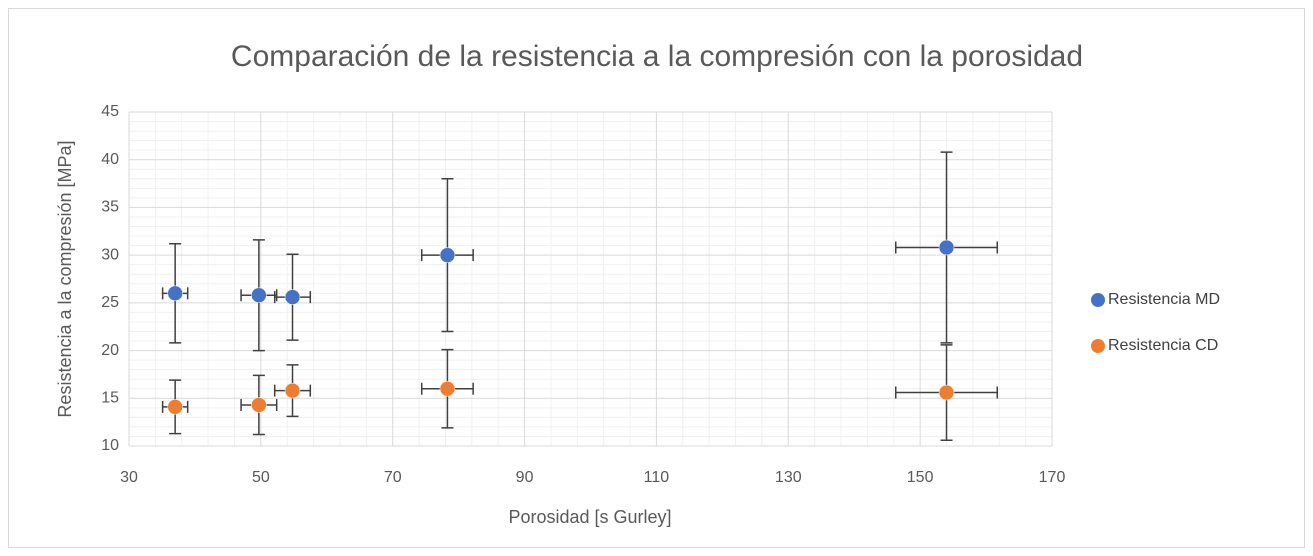 The image size is (1313, 556). I want to click on y-tick-label: 40, so click(110, 159).